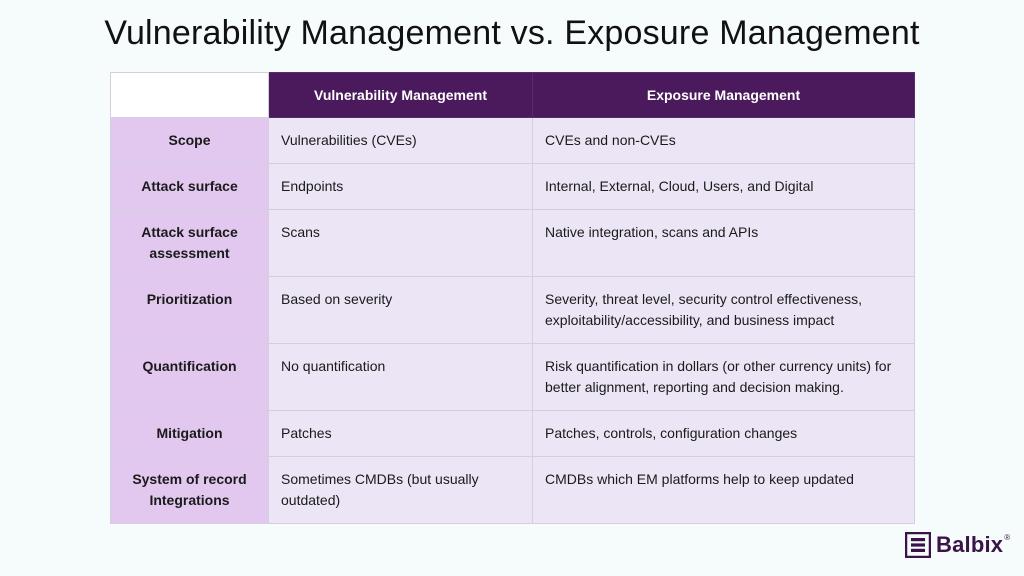 The height and width of the screenshot is (576, 1024). I want to click on row-label: Attack surface assessment, so click(189, 243).